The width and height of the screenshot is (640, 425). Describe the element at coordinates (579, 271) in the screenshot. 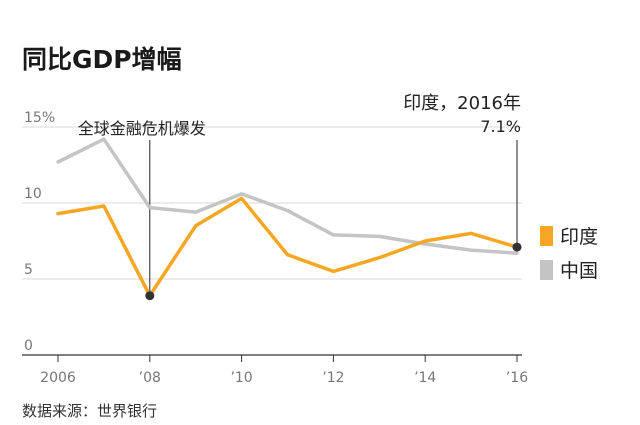

I see `legend-label-china: 中国` at that location.